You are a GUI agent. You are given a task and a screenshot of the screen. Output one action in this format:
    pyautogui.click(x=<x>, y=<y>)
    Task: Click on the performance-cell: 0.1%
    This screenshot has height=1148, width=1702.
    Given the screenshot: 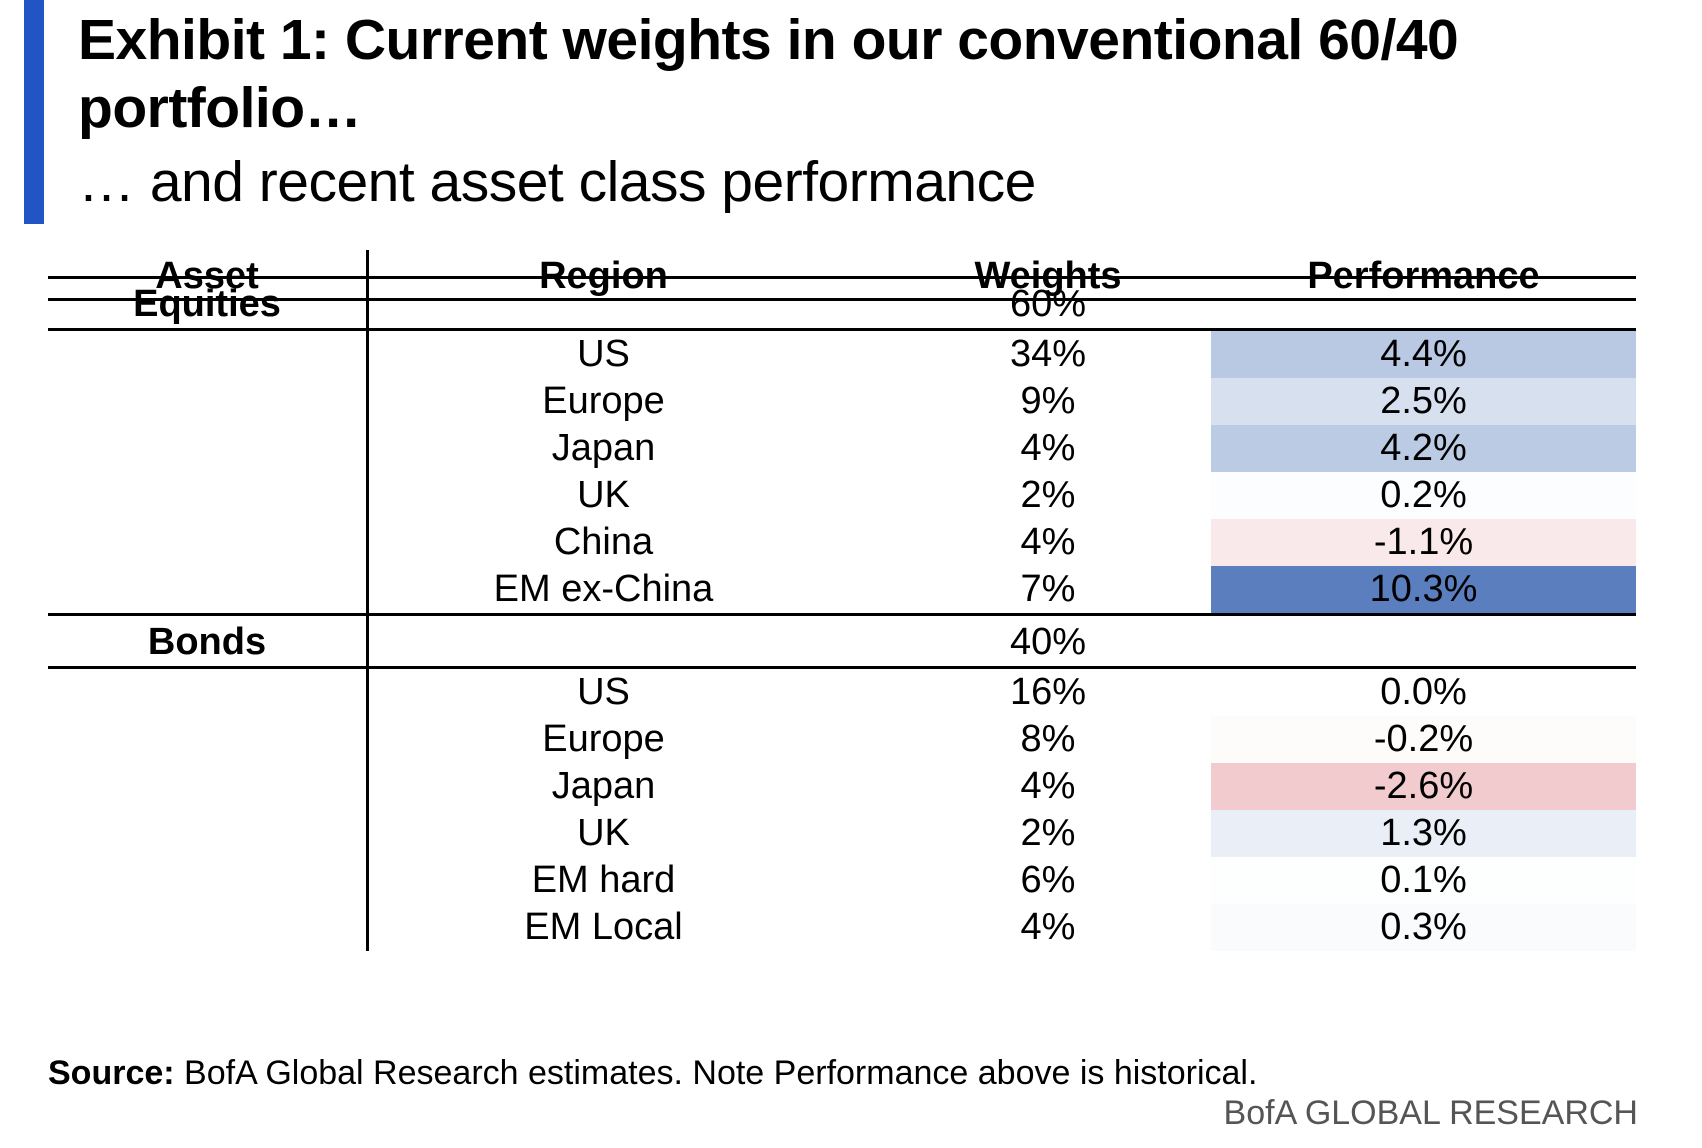 What is the action you would take?
    pyautogui.click(x=1423, y=880)
    